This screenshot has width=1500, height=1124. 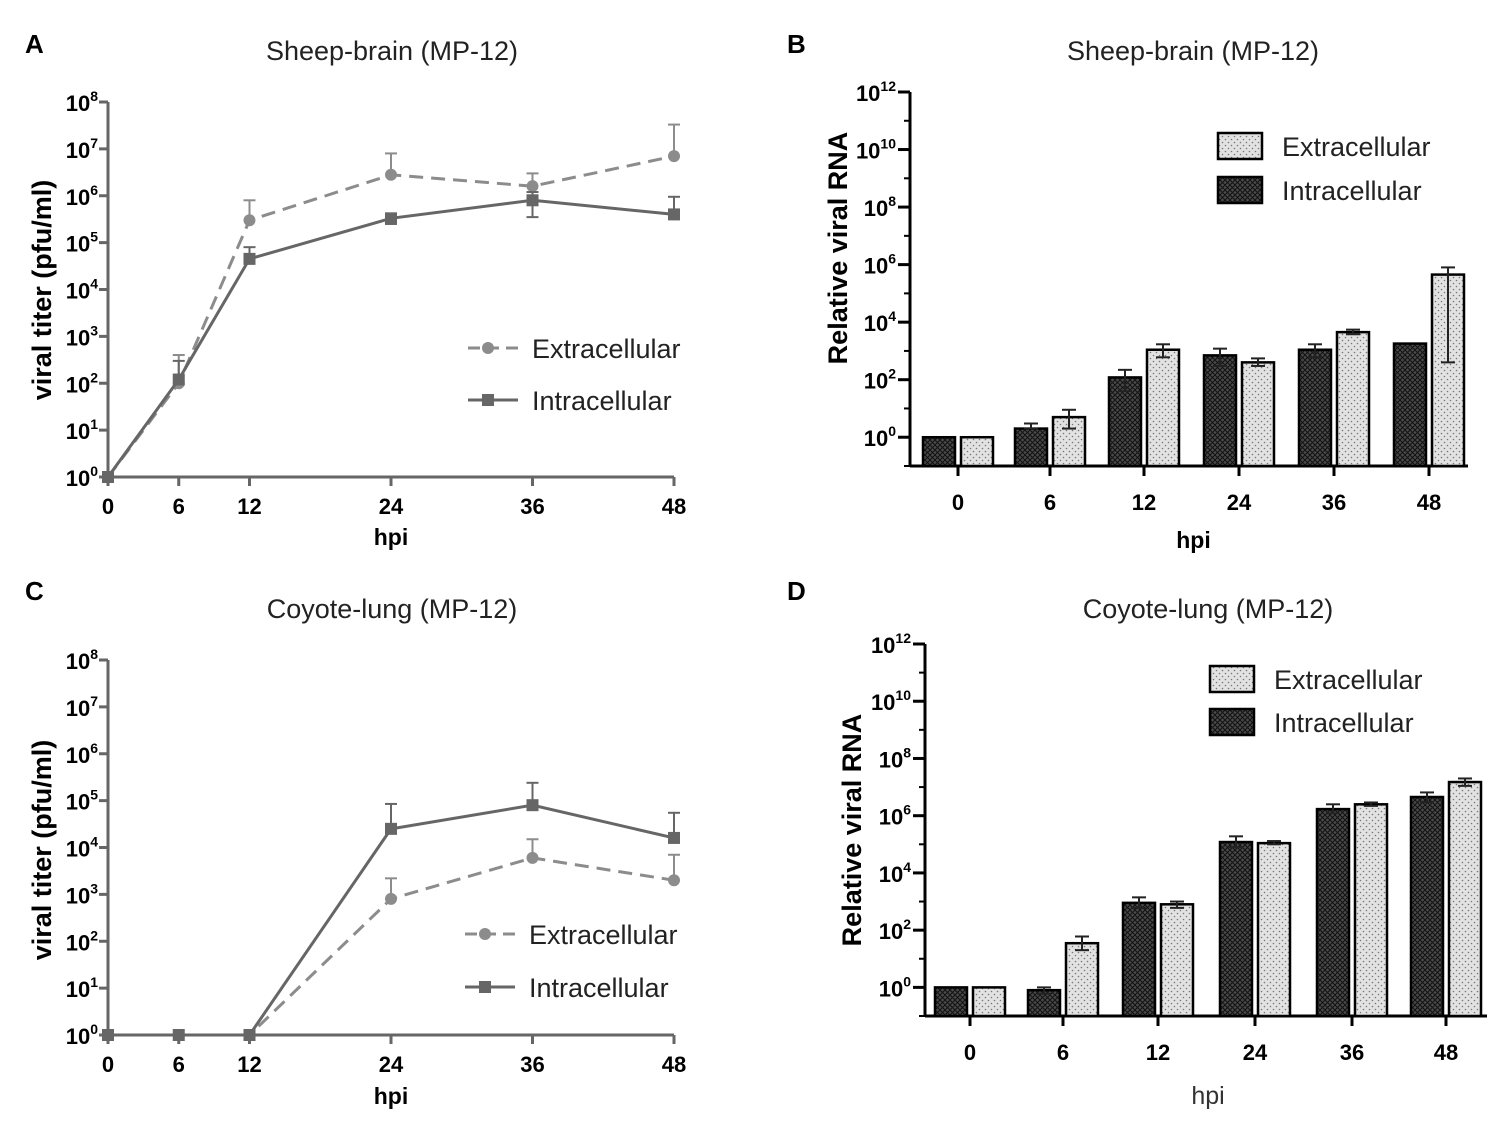 I want to click on chart-title: Coyote-lung (MP-12), so click(x=1208, y=609).